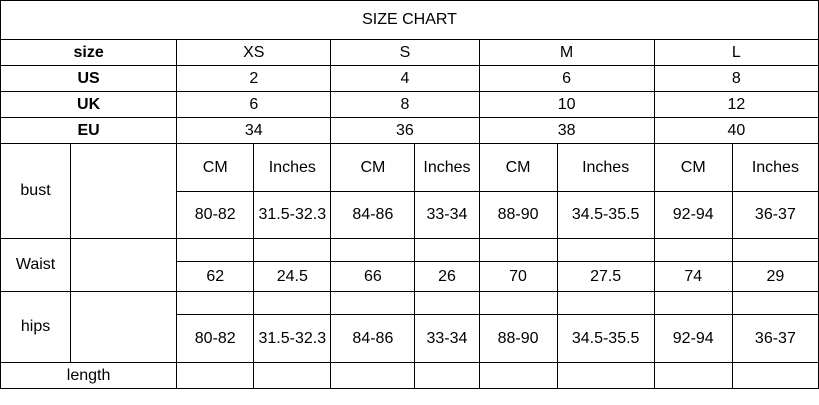  I want to click on us-value-xs: 2, so click(254, 78).